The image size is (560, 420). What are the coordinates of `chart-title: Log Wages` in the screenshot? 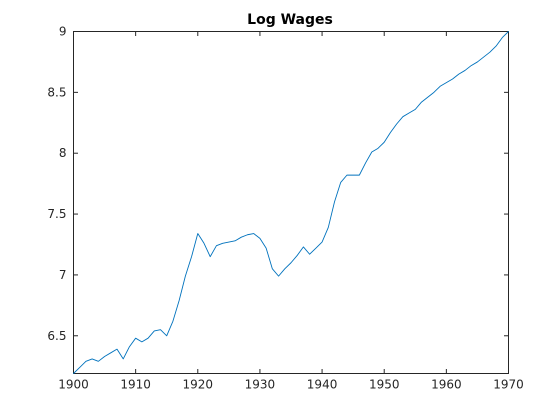 It's located at (290, 20).